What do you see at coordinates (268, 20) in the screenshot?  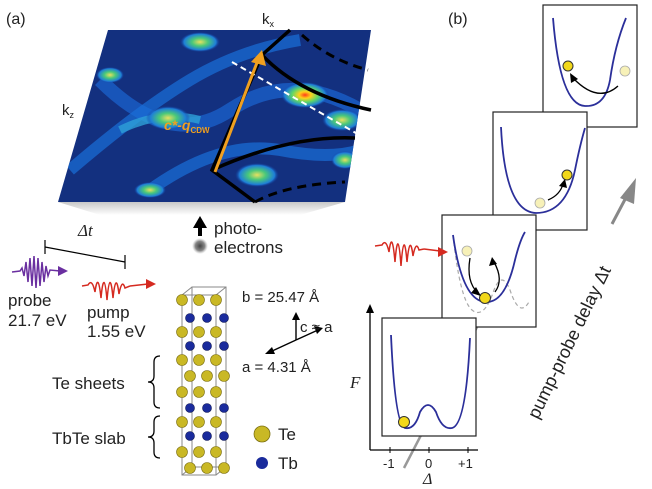 I see `kx-label: kx` at bounding box center [268, 20].